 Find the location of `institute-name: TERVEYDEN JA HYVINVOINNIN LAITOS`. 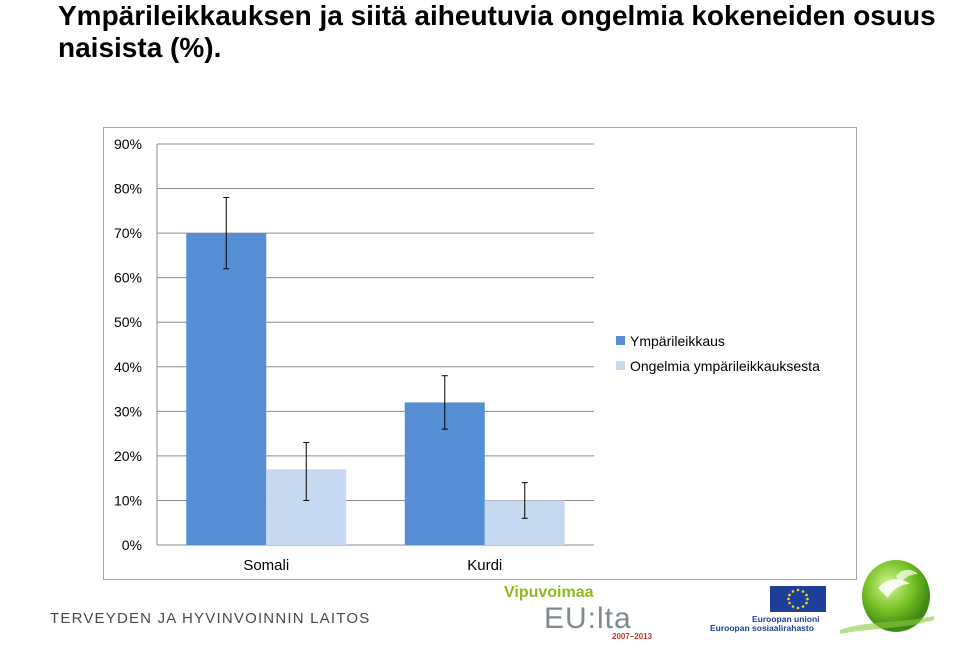

institute-name: TERVEYDEN JA HYVINVOINNIN LAITOS is located at coordinates (210, 618).